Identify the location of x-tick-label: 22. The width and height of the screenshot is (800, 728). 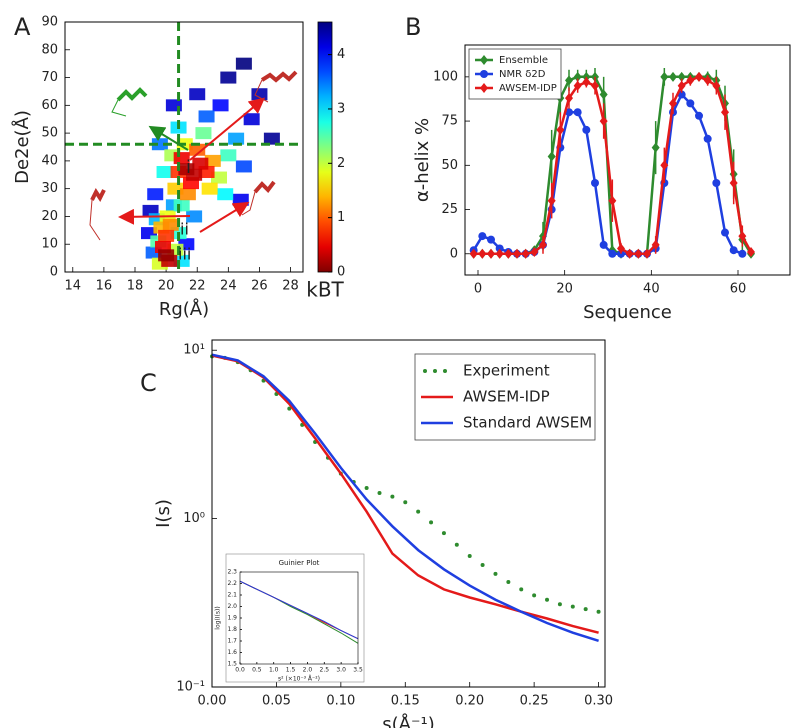
(197, 286).